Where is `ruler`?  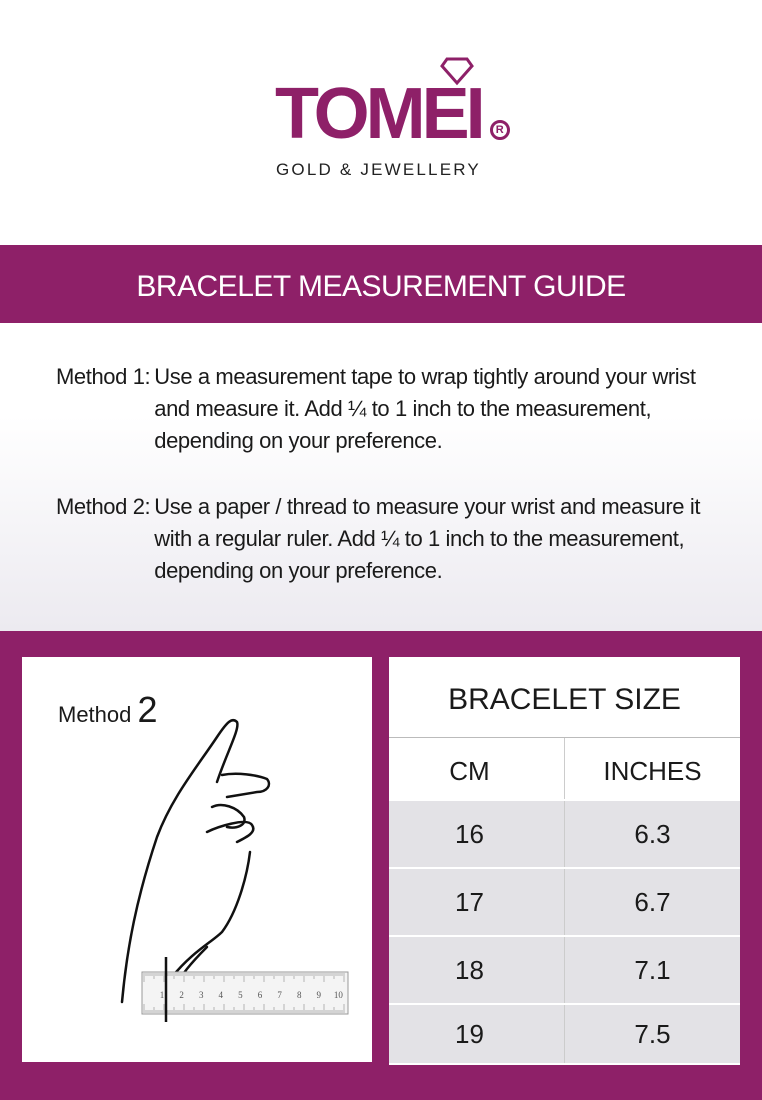
ruler is located at coordinates (245, 993).